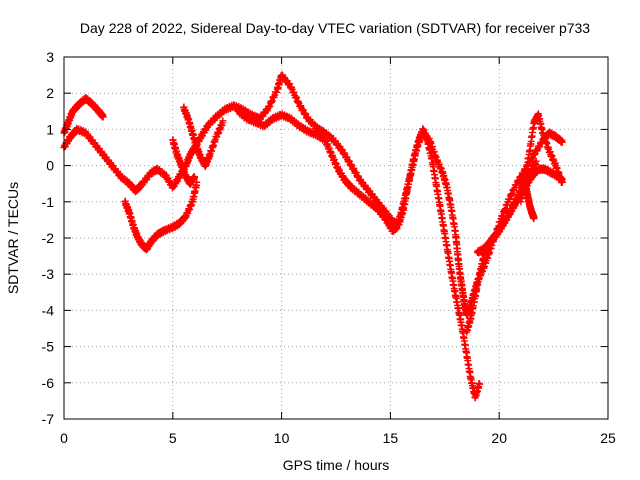 Image resolution: width=640 pixels, height=480 pixels. What do you see at coordinates (173, 438) in the screenshot?
I see `x-tick-label: 5` at bounding box center [173, 438].